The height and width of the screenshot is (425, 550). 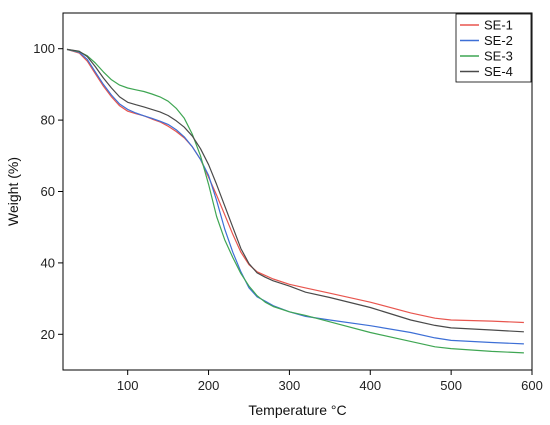 I want to click on x-tick-label: 100, so click(x=128, y=385).